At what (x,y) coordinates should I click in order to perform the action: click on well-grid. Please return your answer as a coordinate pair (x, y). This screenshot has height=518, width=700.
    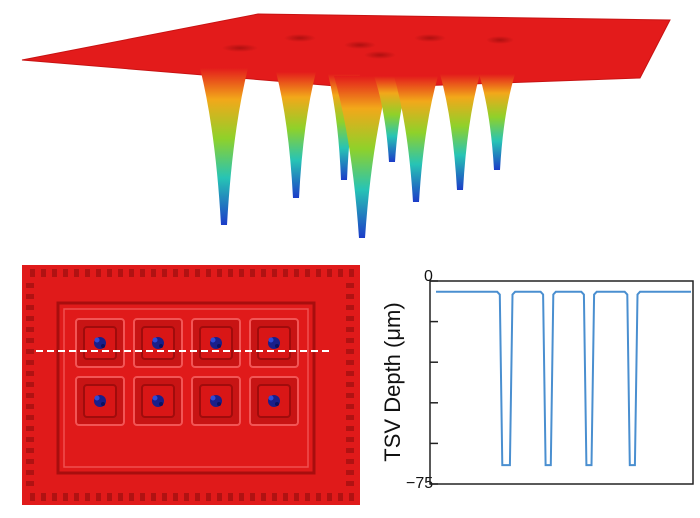
    Looking at the image, I should click on (187, 372).